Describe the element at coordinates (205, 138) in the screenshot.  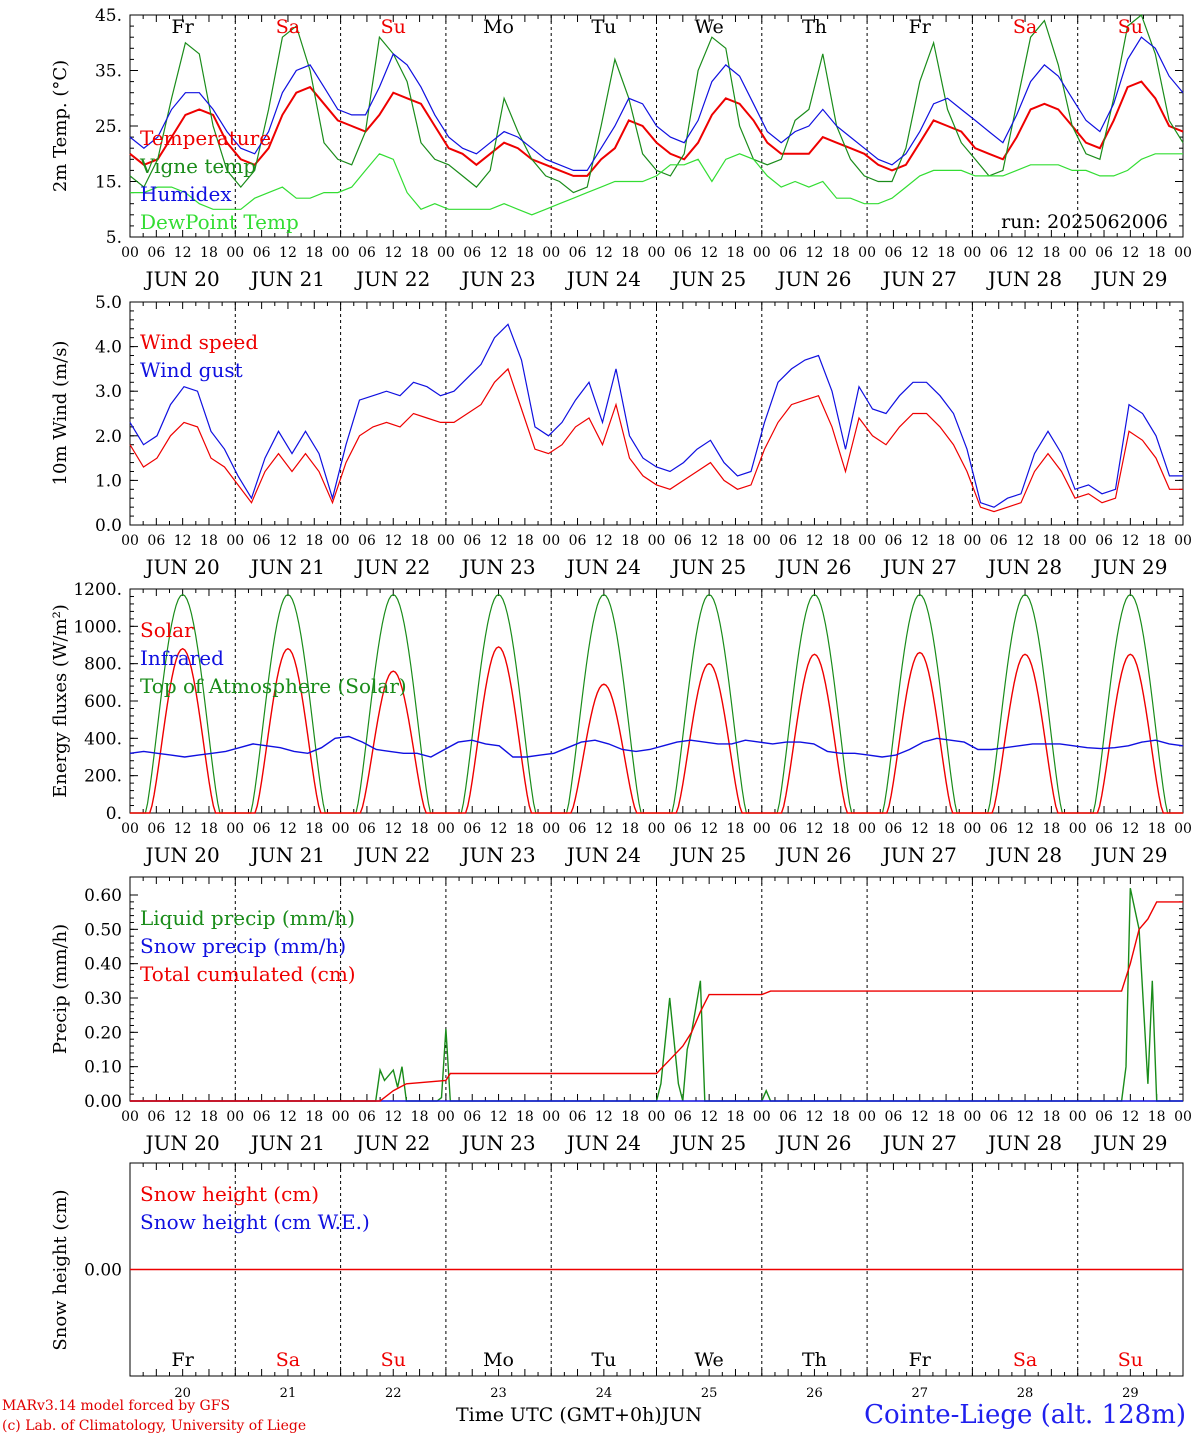
I see `legend-entry: Temperature` at that location.